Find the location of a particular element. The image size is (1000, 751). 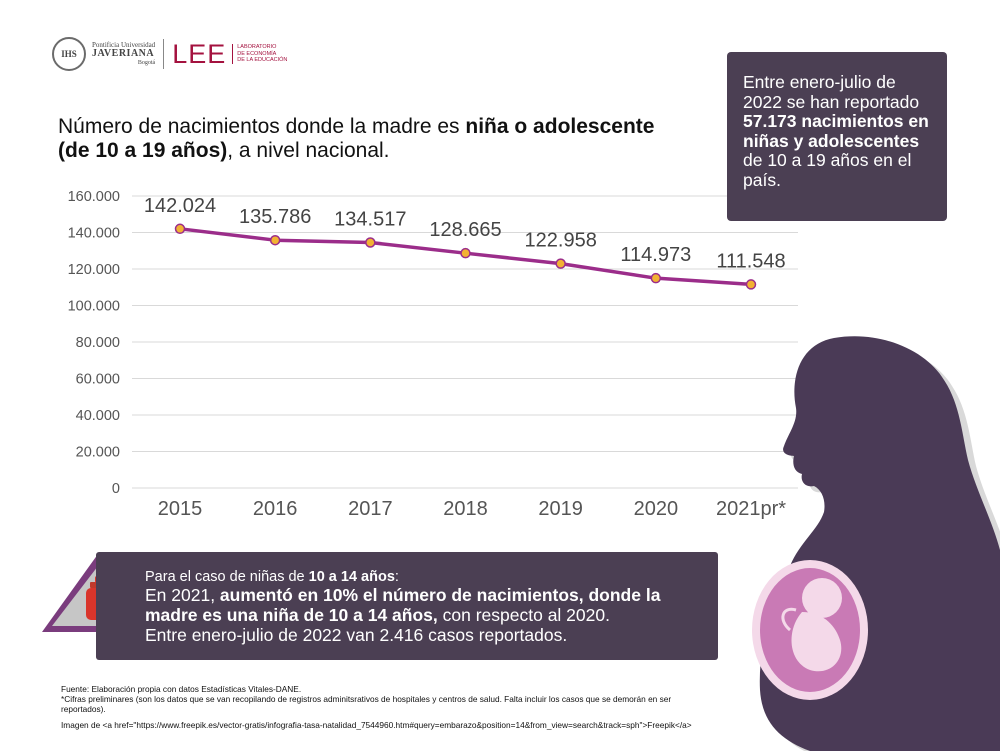

title-bold: niña o adolescente (de 10 a 19 años) is located at coordinates (356, 139).